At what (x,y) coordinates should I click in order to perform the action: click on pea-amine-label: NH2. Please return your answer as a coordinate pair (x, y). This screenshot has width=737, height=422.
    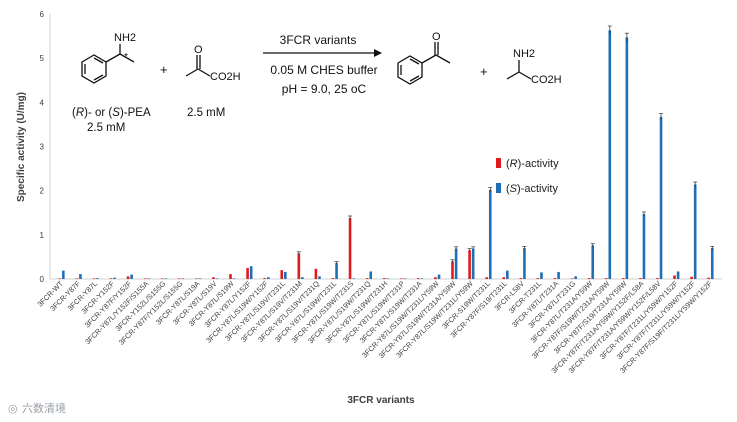
    Looking at the image, I should click on (125, 38).